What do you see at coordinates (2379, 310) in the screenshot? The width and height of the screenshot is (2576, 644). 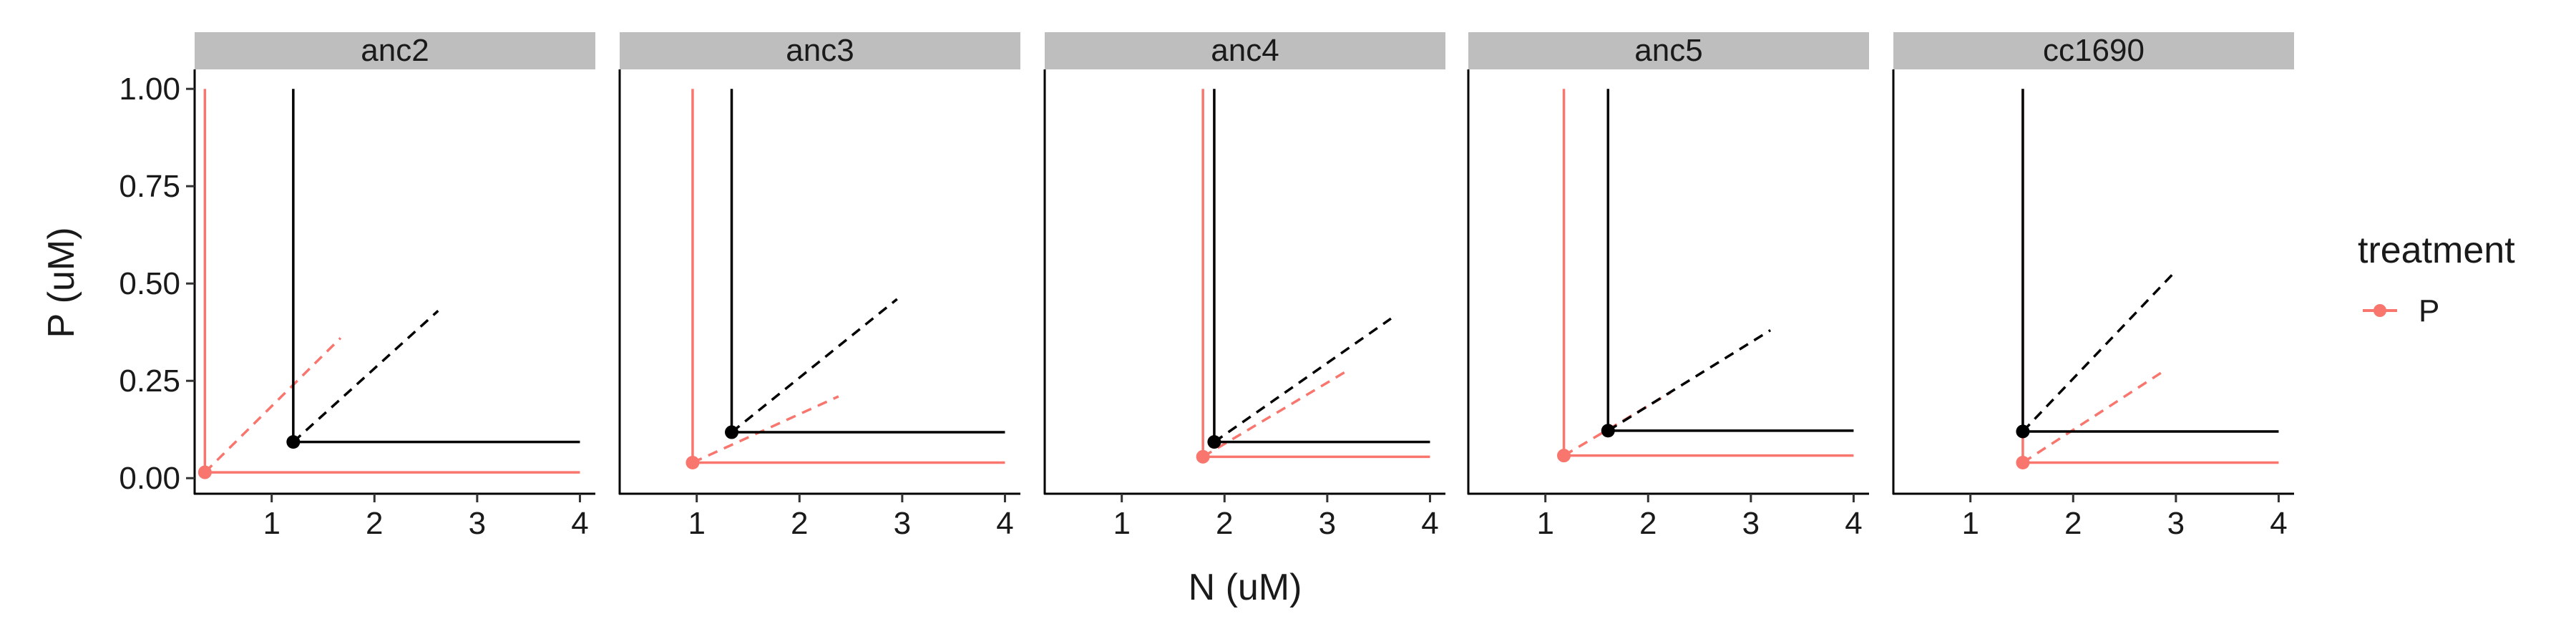 I see `legend-key-point` at bounding box center [2379, 310].